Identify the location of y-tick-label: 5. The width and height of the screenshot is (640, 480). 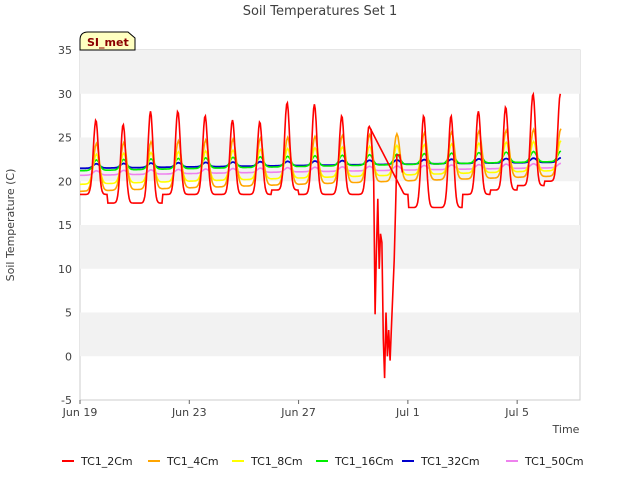
(68, 313).